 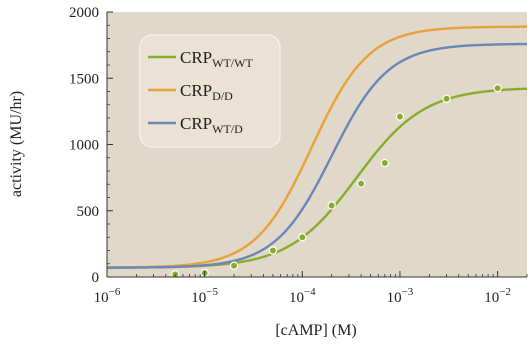 I want to click on x-tick-label: 10⁻⁶, so click(x=107, y=296).